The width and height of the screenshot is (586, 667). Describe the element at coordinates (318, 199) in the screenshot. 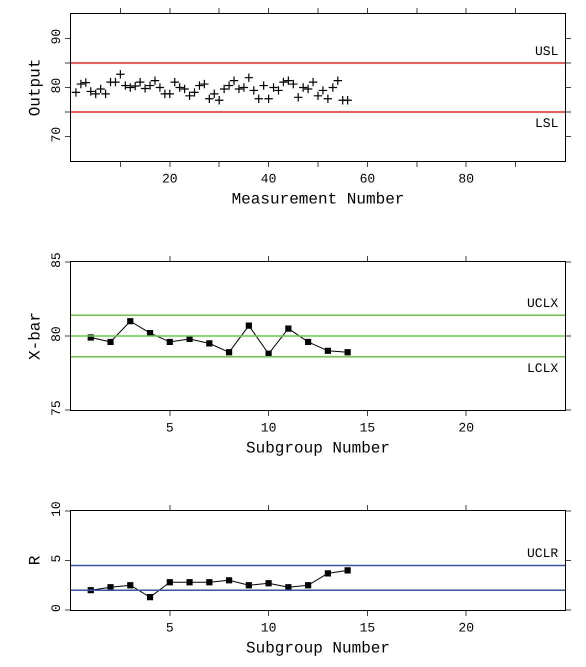

I see `x-axis-title: Measurement Number` at that location.